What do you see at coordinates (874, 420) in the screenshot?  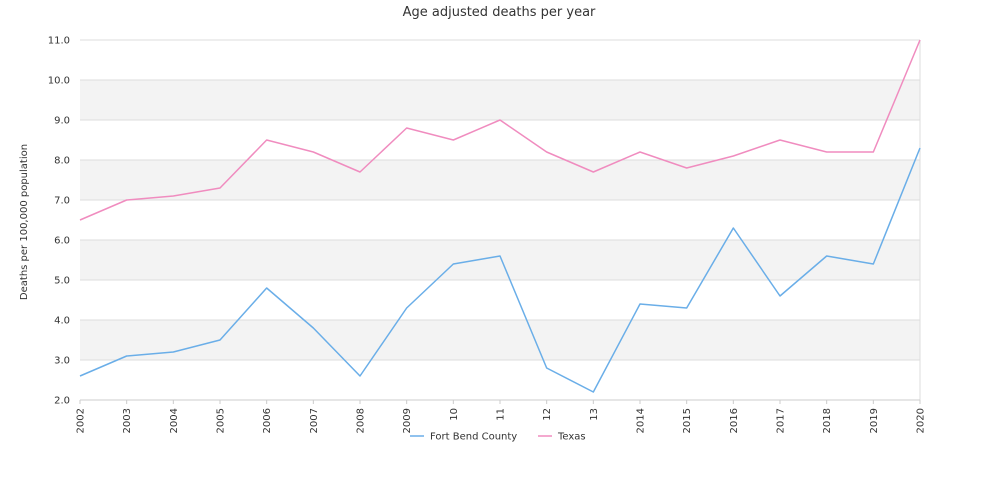 I see `x-tick-label: 2019` at bounding box center [874, 420].